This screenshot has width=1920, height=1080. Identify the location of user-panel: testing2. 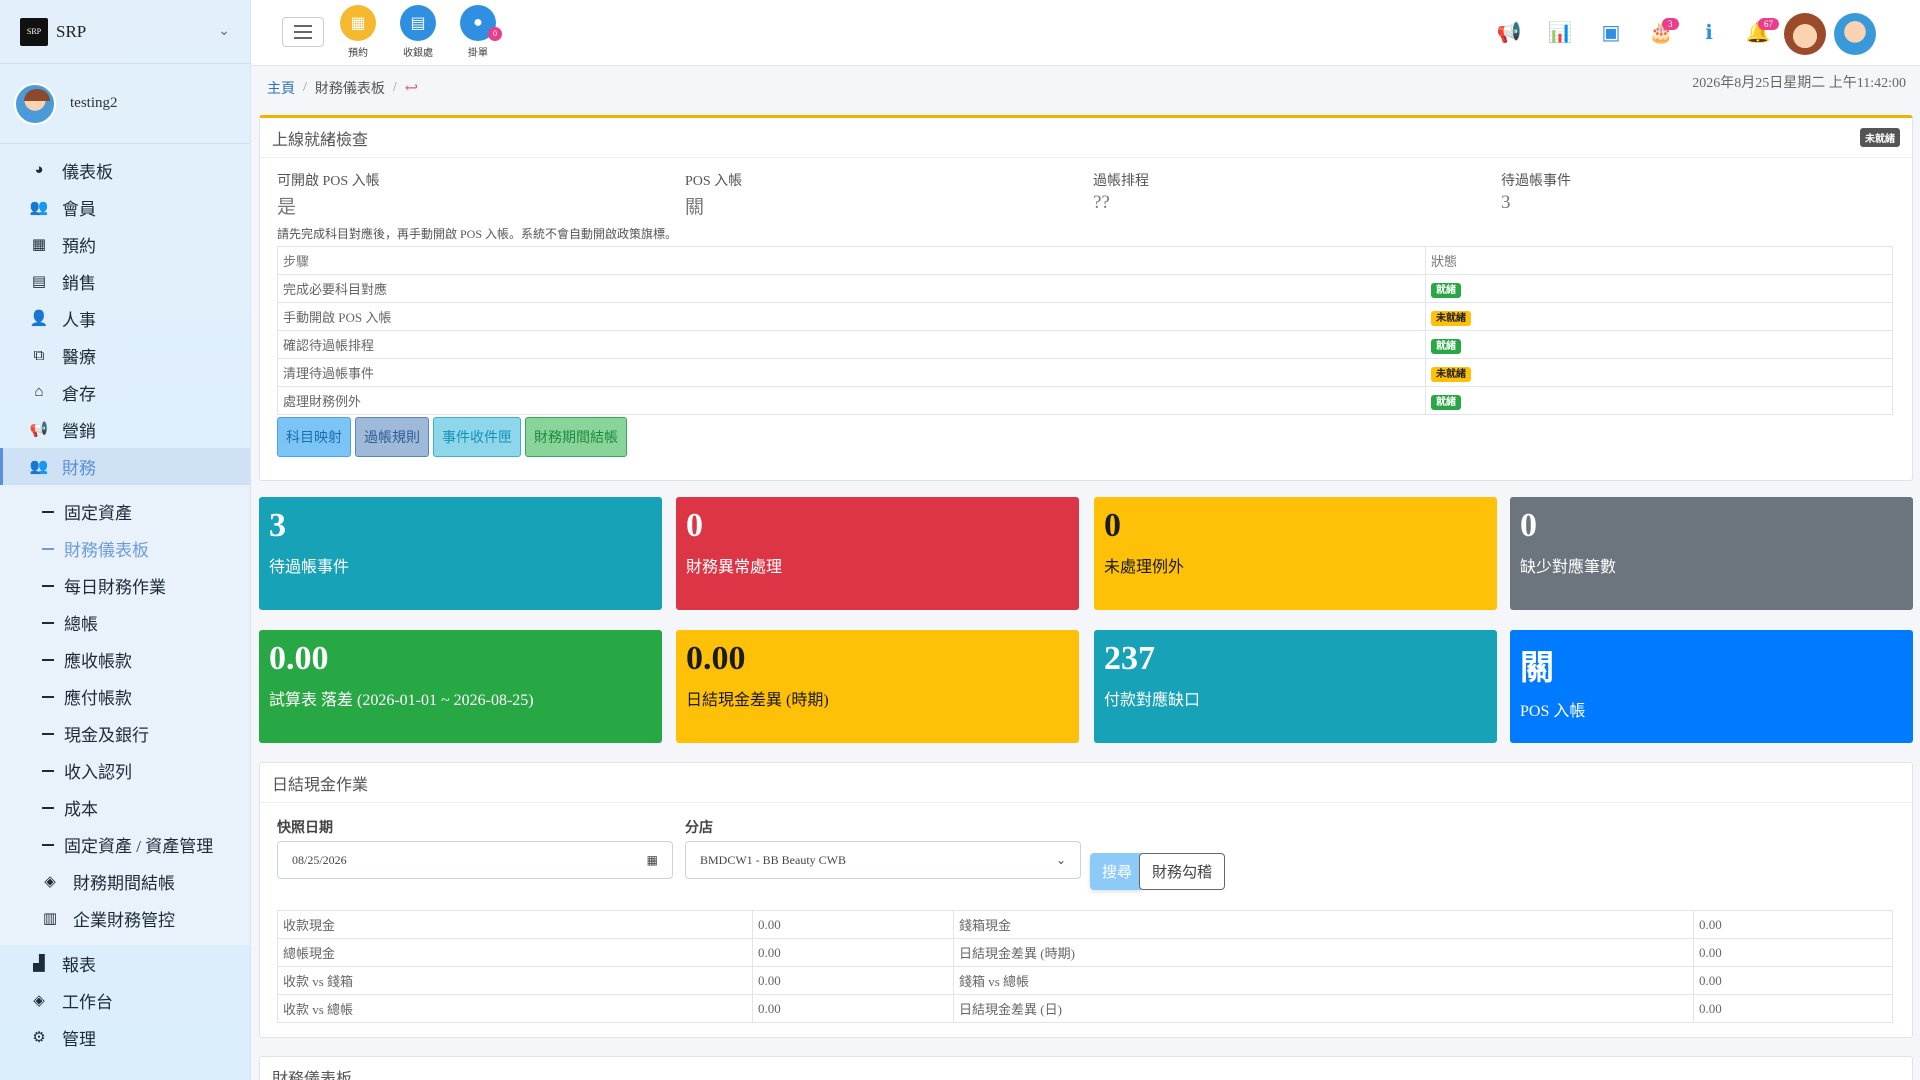
(125, 104).